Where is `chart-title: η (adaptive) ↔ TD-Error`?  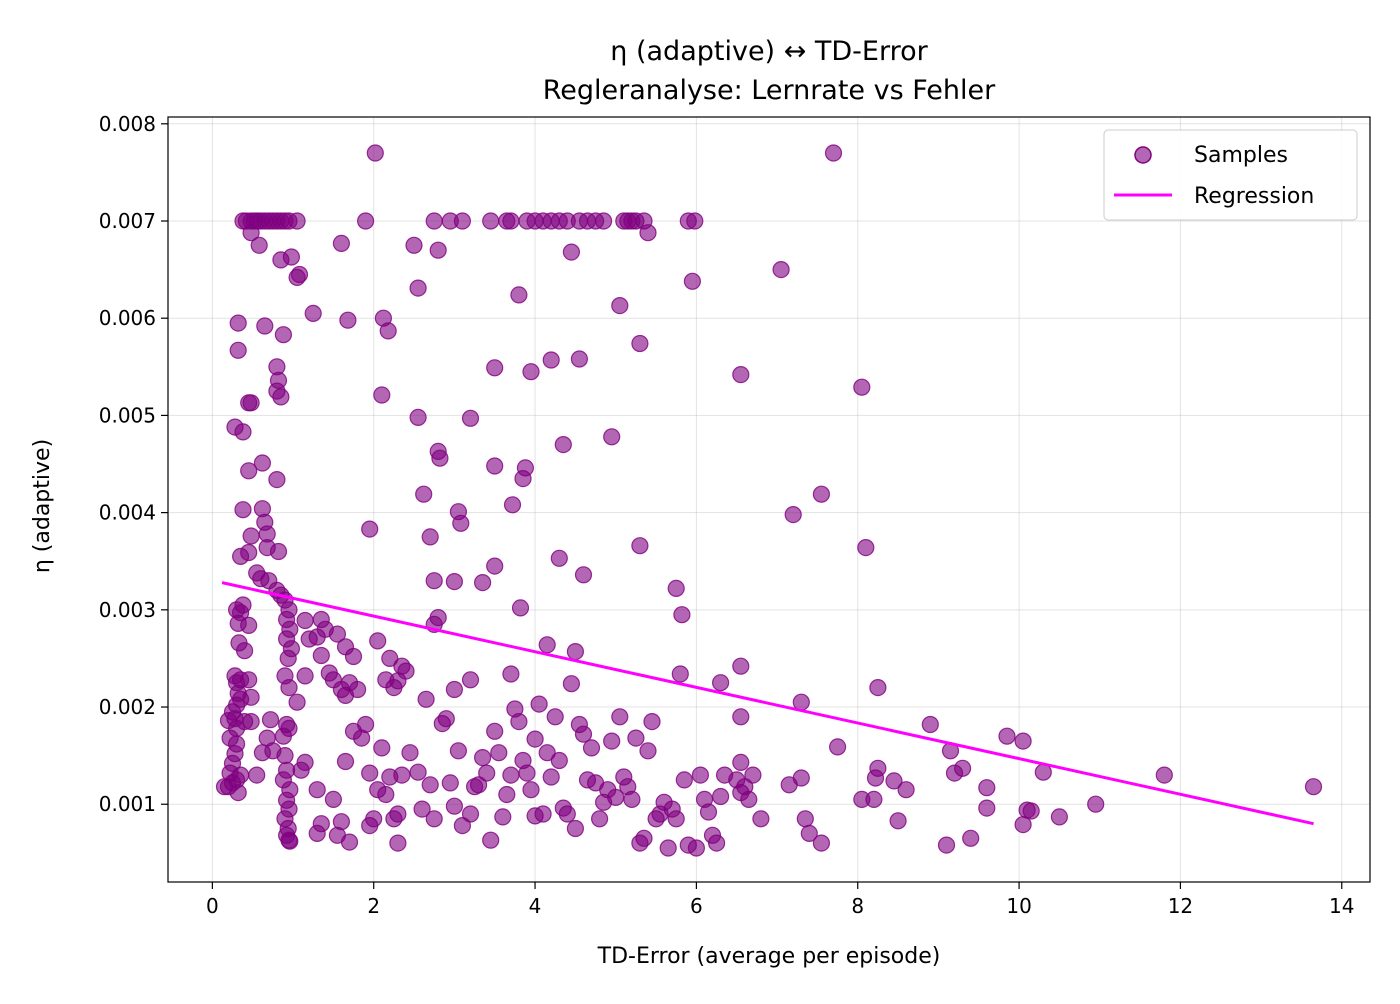
chart-title: η (adaptive) ↔ TD-Error is located at coordinates (769, 51).